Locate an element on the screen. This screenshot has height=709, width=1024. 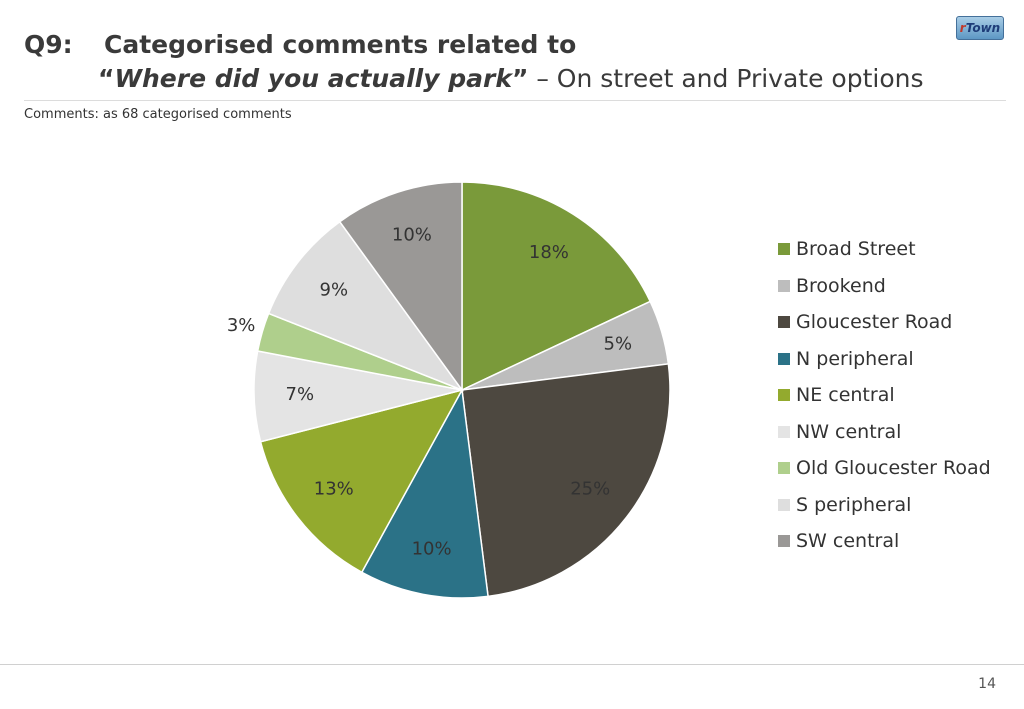
footer-divider is located at coordinates (512, 664).